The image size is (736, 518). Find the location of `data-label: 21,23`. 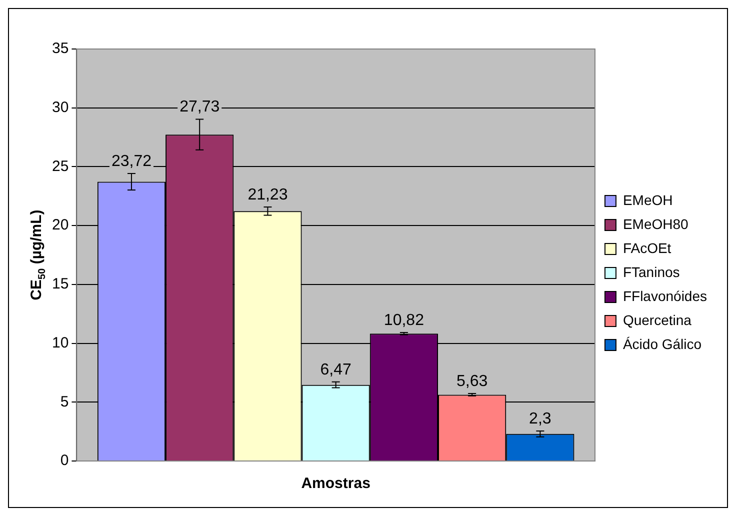

data-label: 21,23 is located at coordinates (268, 195).